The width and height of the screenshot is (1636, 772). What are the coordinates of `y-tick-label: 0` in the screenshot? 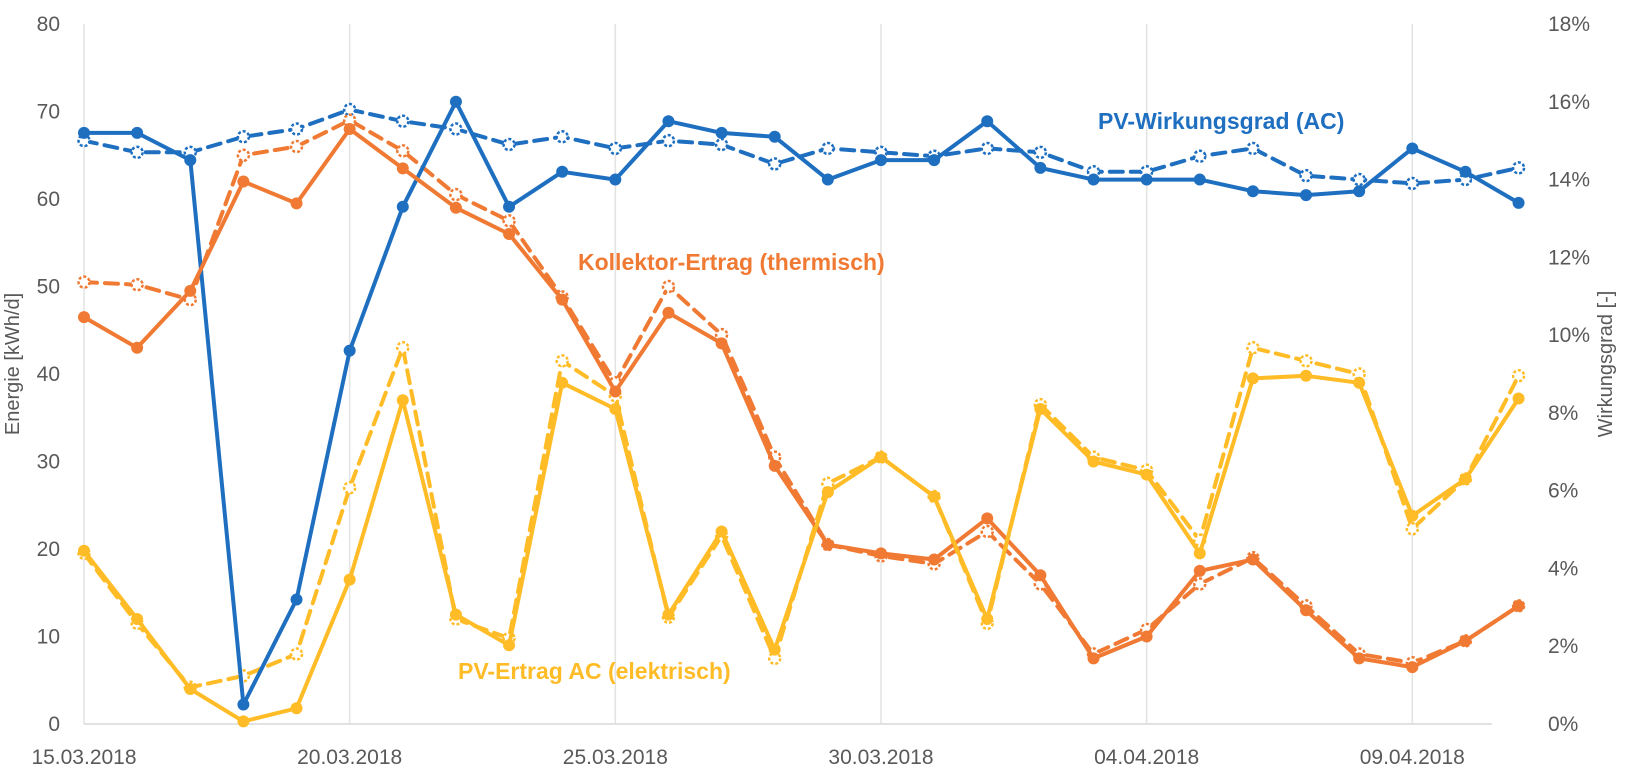 It's located at (54, 724).